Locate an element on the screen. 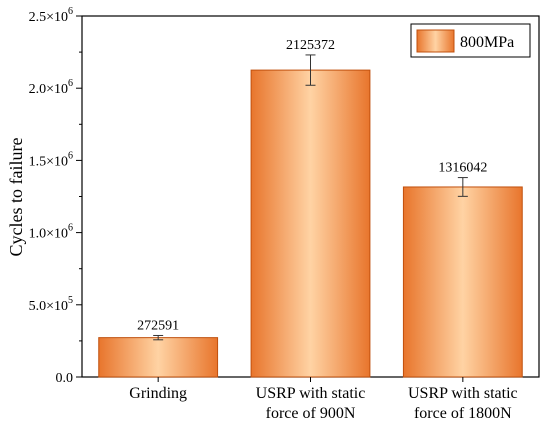  y-tick-mantissa: 1.5×10 is located at coordinates (48, 161).